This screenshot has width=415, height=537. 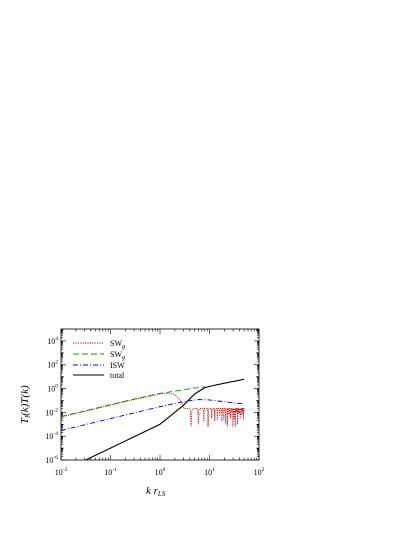 I want to click on series-group, so click(x=153, y=419).